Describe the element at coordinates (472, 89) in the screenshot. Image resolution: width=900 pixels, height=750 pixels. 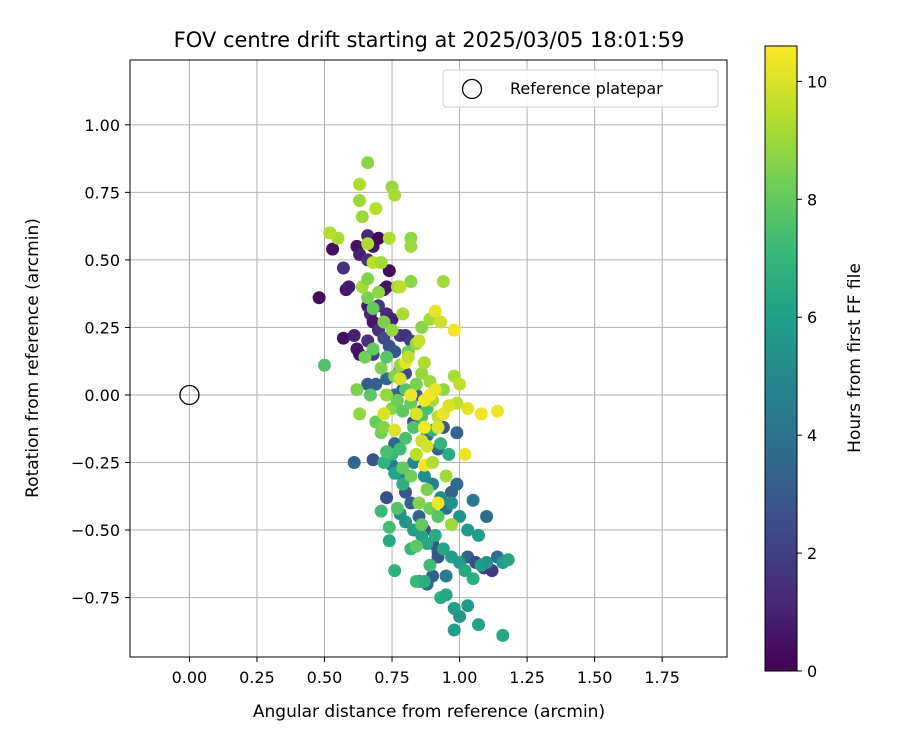
I see `legend-reference-marker` at that location.